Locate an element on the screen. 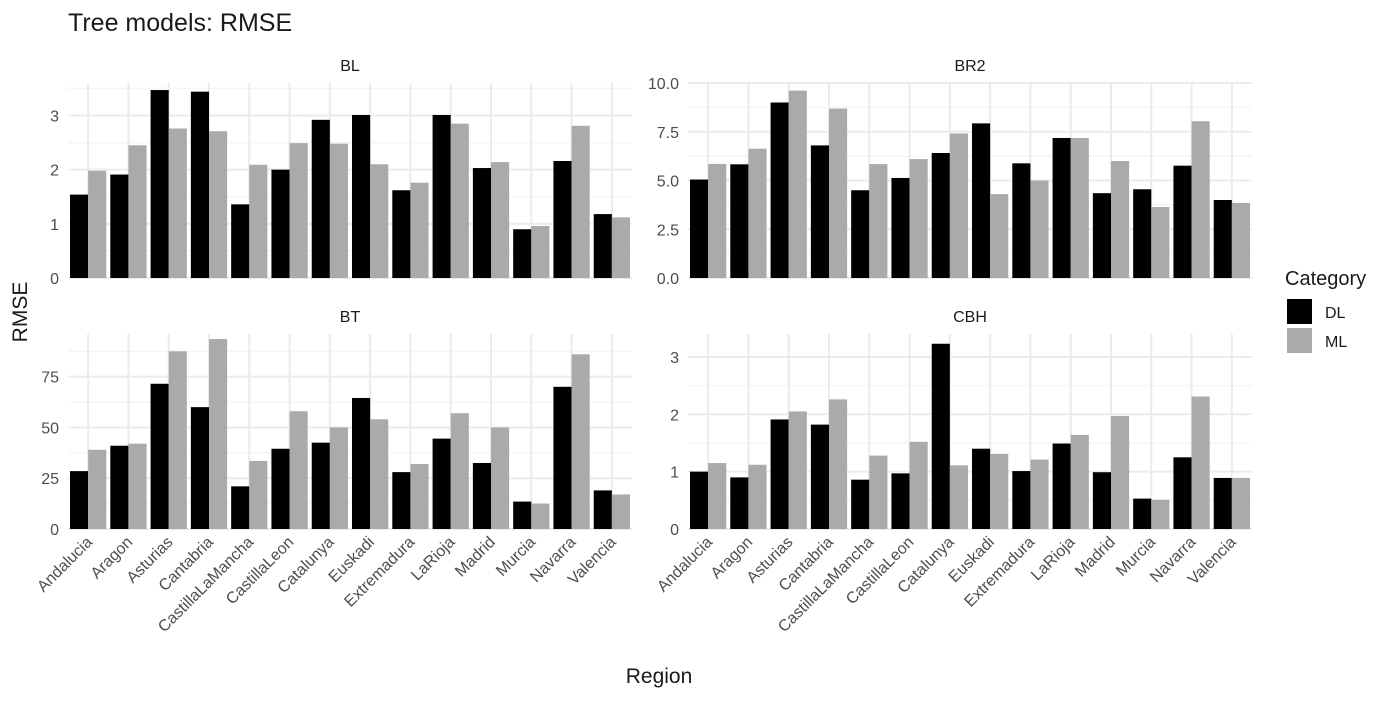 This screenshot has height=705, width=1400. x-axis-label: Region is located at coordinates (659, 676).